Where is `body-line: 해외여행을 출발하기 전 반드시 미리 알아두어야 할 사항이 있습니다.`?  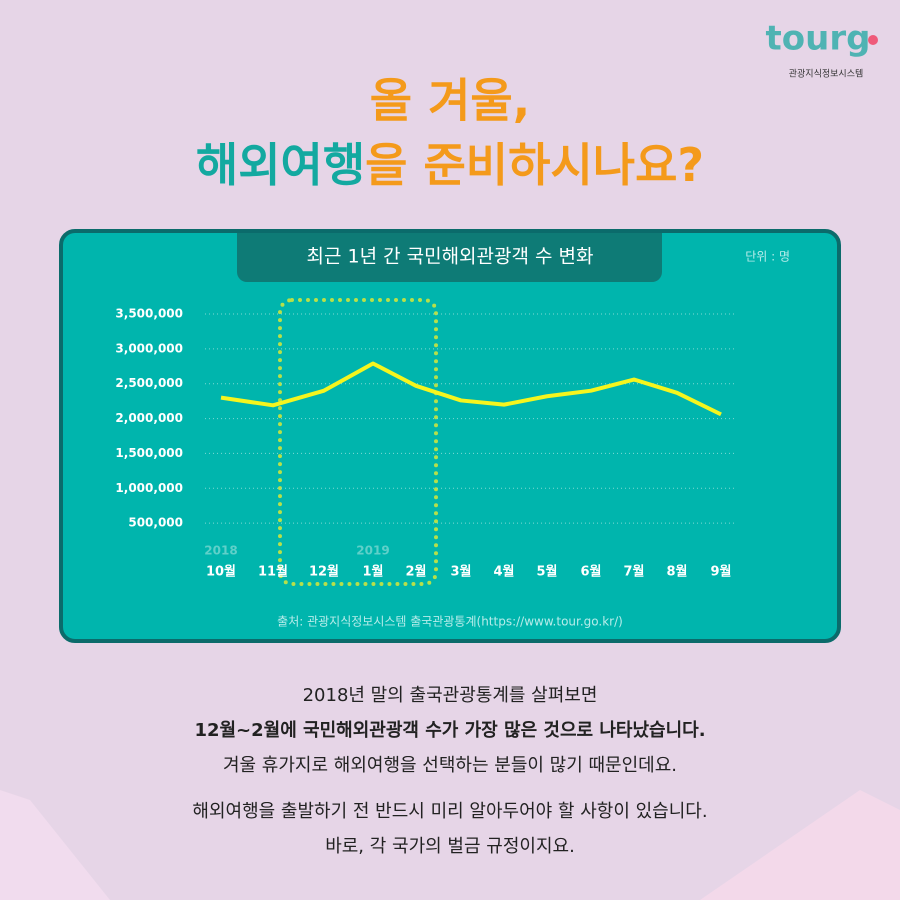
body-line: 해외여행을 출발하기 전 반드시 미리 알아두어야 할 사항이 있습니다. is located at coordinates (449, 811).